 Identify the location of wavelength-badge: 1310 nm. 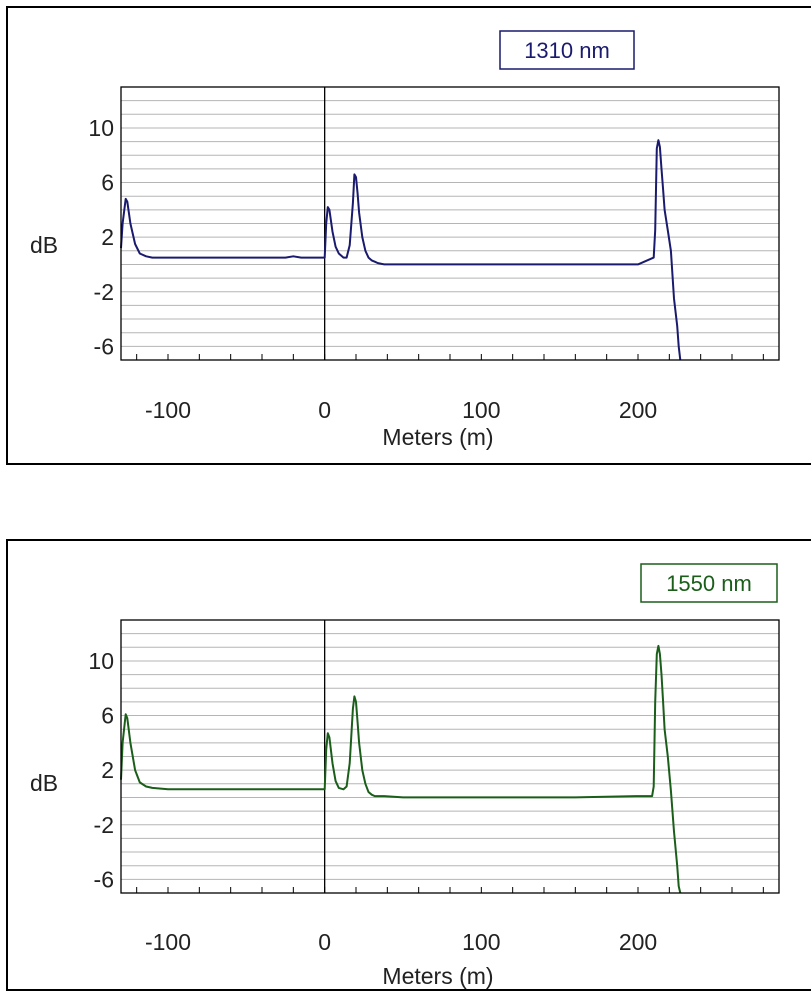
(567, 50).